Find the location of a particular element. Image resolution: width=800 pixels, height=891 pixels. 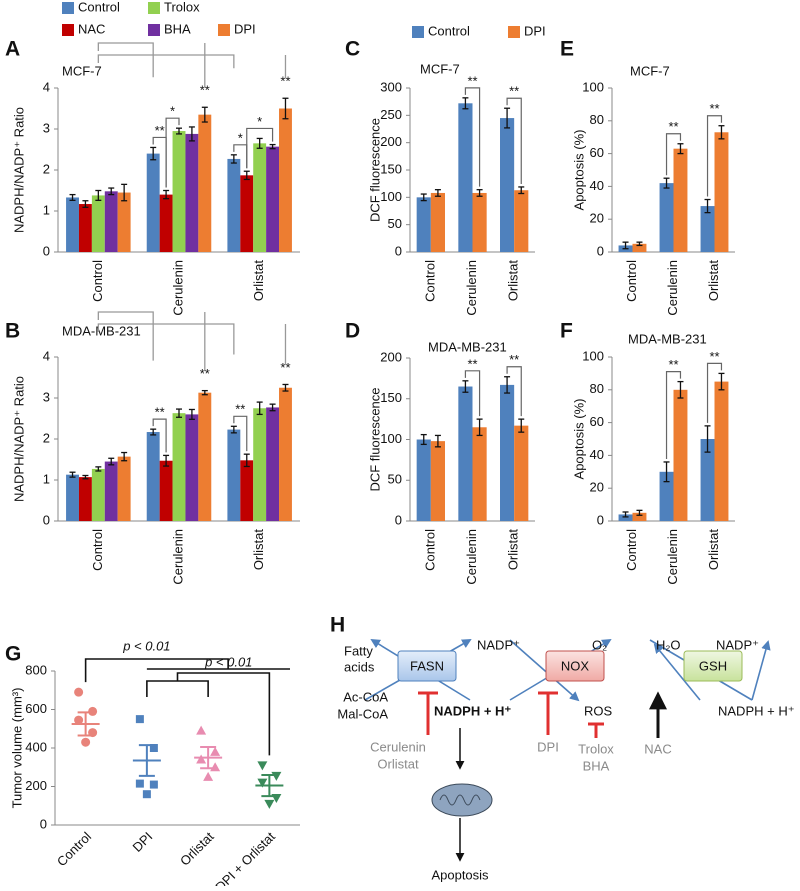

significance-label: * is located at coordinates (172, 111).